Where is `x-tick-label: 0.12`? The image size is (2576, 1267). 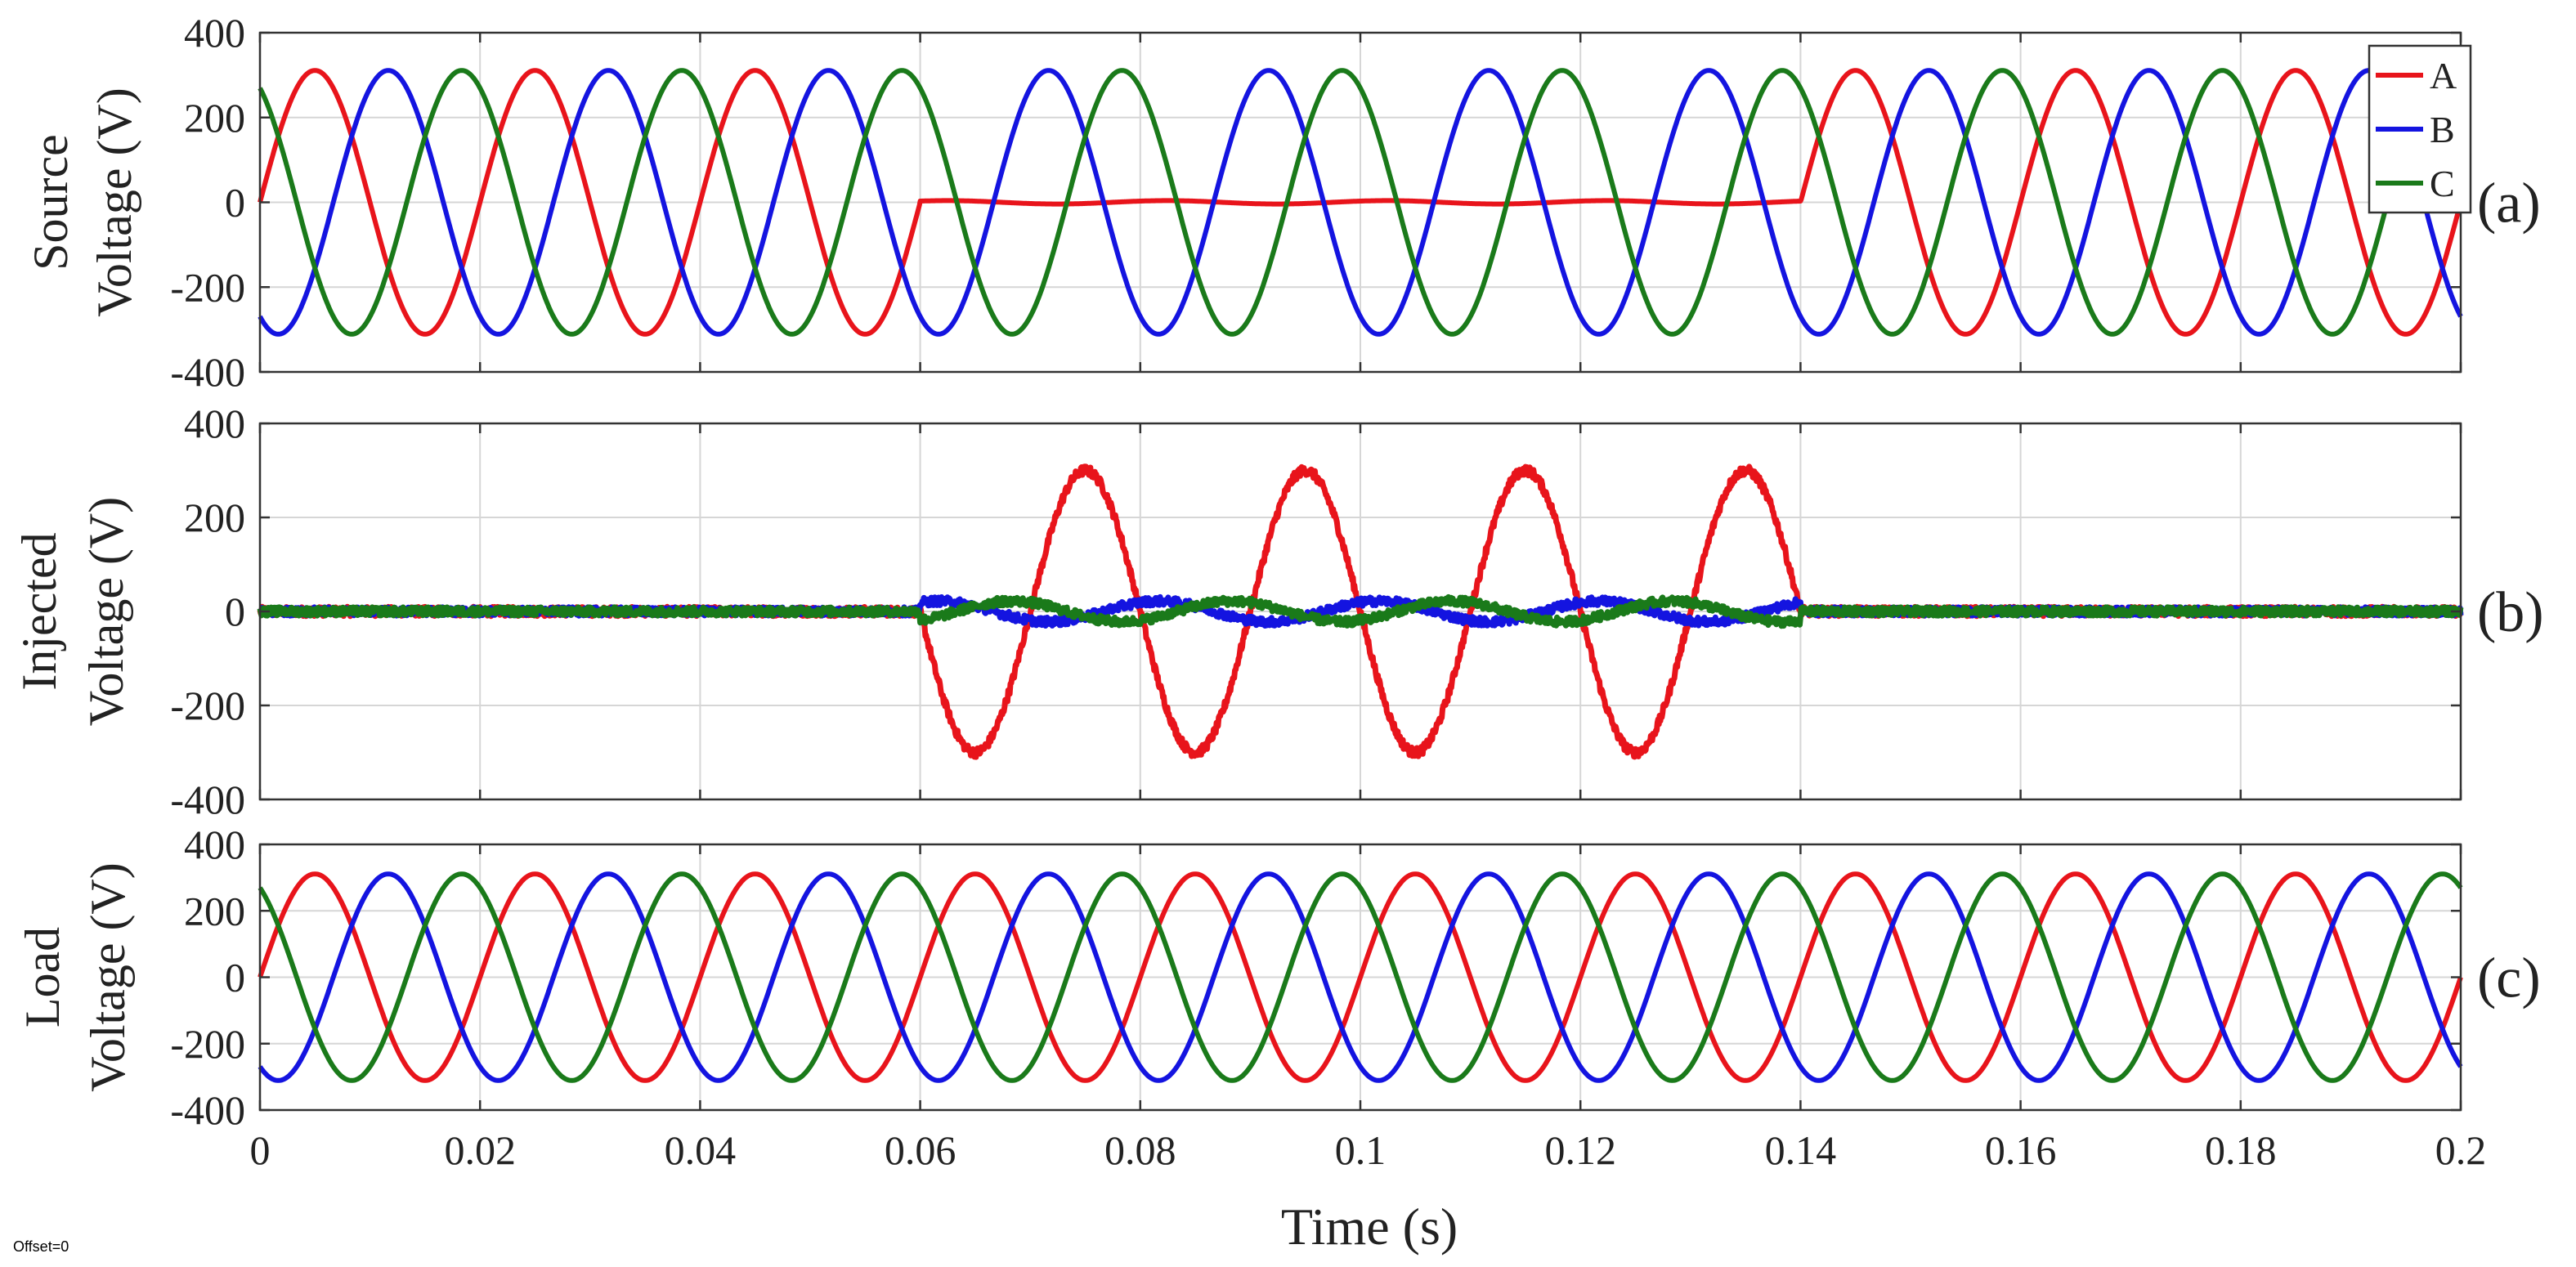
x-tick-label: 0.12 is located at coordinates (1580, 1150).